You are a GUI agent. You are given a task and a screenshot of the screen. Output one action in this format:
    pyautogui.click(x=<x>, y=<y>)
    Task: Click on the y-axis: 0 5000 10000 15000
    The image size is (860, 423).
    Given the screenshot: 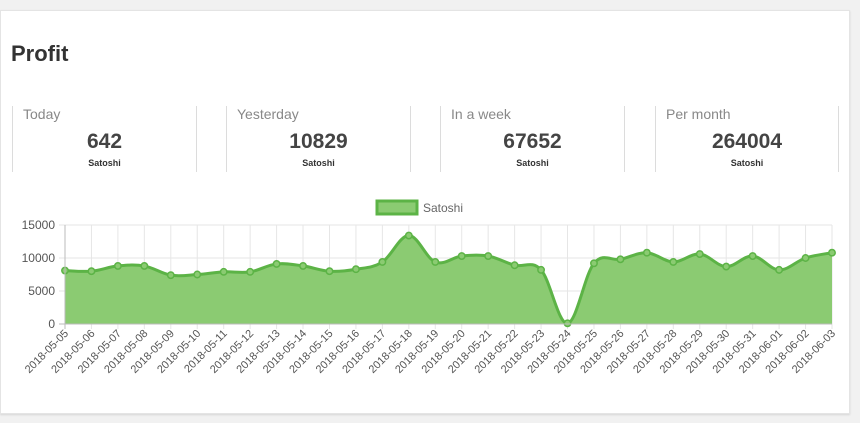 What is the action you would take?
    pyautogui.click(x=44, y=274)
    